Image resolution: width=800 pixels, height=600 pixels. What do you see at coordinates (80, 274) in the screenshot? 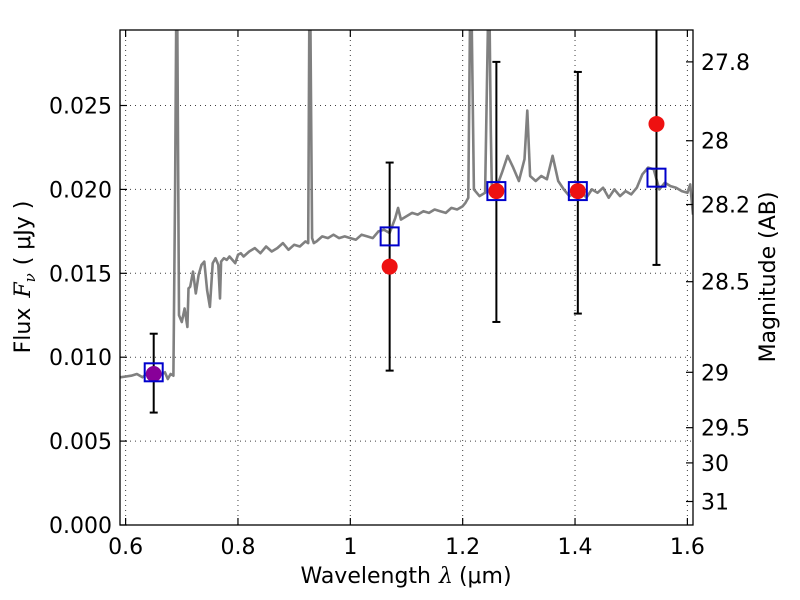
I see `y-tick-label: 0.015` at bounding box center [80, 274].